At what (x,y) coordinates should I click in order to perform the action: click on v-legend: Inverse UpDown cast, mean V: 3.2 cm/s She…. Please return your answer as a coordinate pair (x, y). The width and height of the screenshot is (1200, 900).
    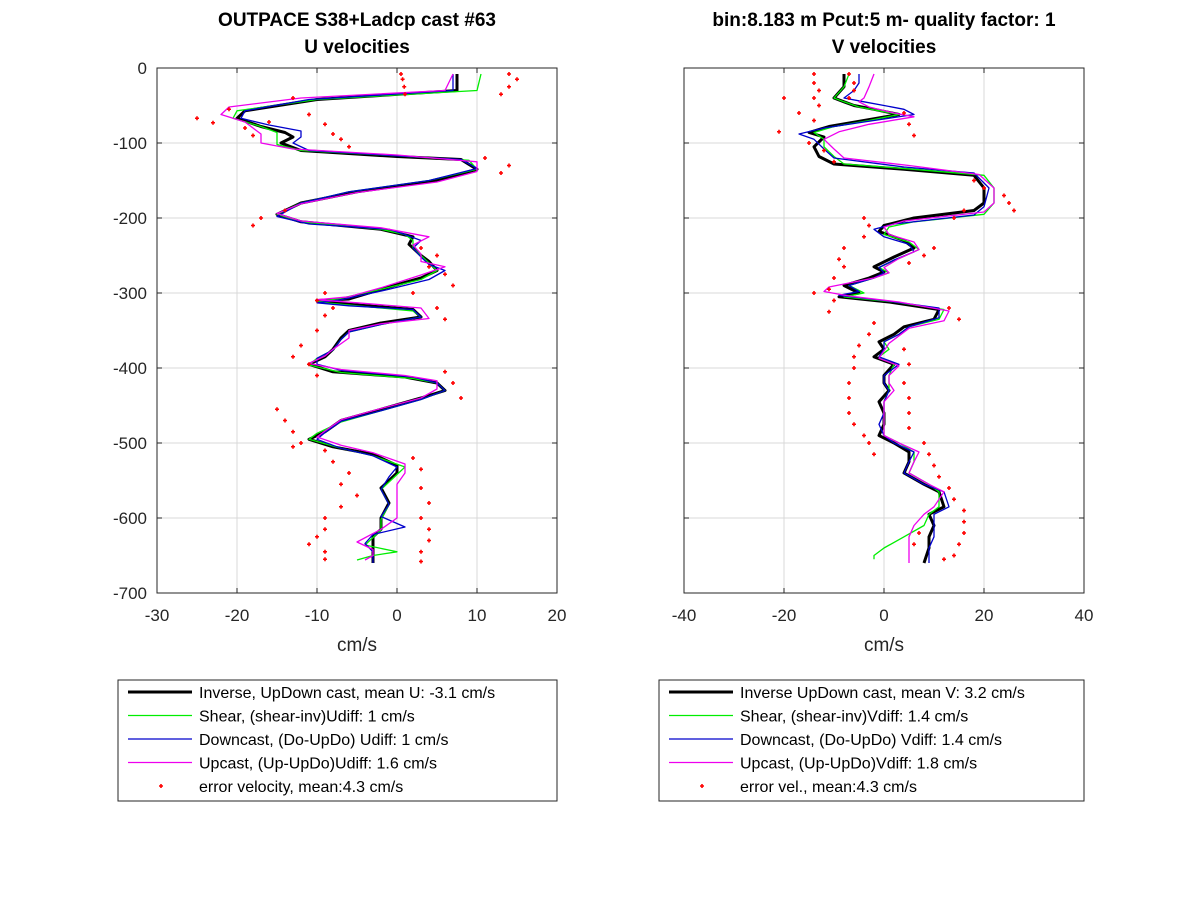
    Looking at the image, I should click on (871, 740).